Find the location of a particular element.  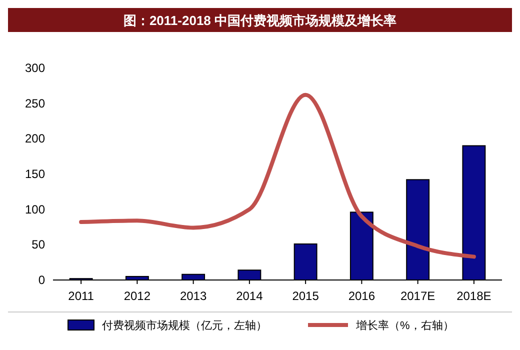

y-tick-label: 200 is located at coordinates (35, 139).